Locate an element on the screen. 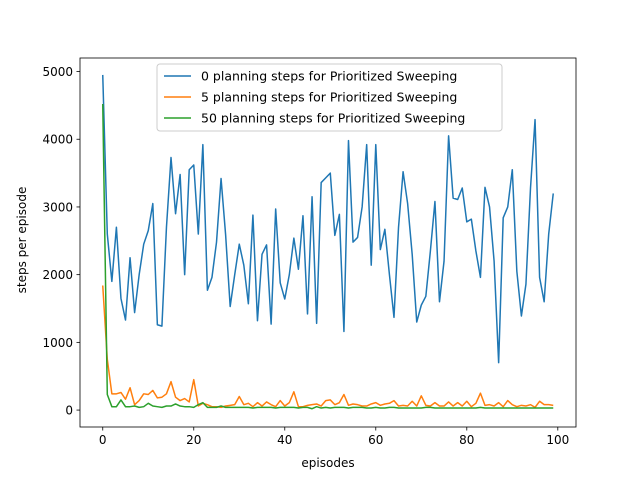 The width and height of the screenshot is (640, 480). y-tick-label-5: 5000 is located at coordinates (57, 72).